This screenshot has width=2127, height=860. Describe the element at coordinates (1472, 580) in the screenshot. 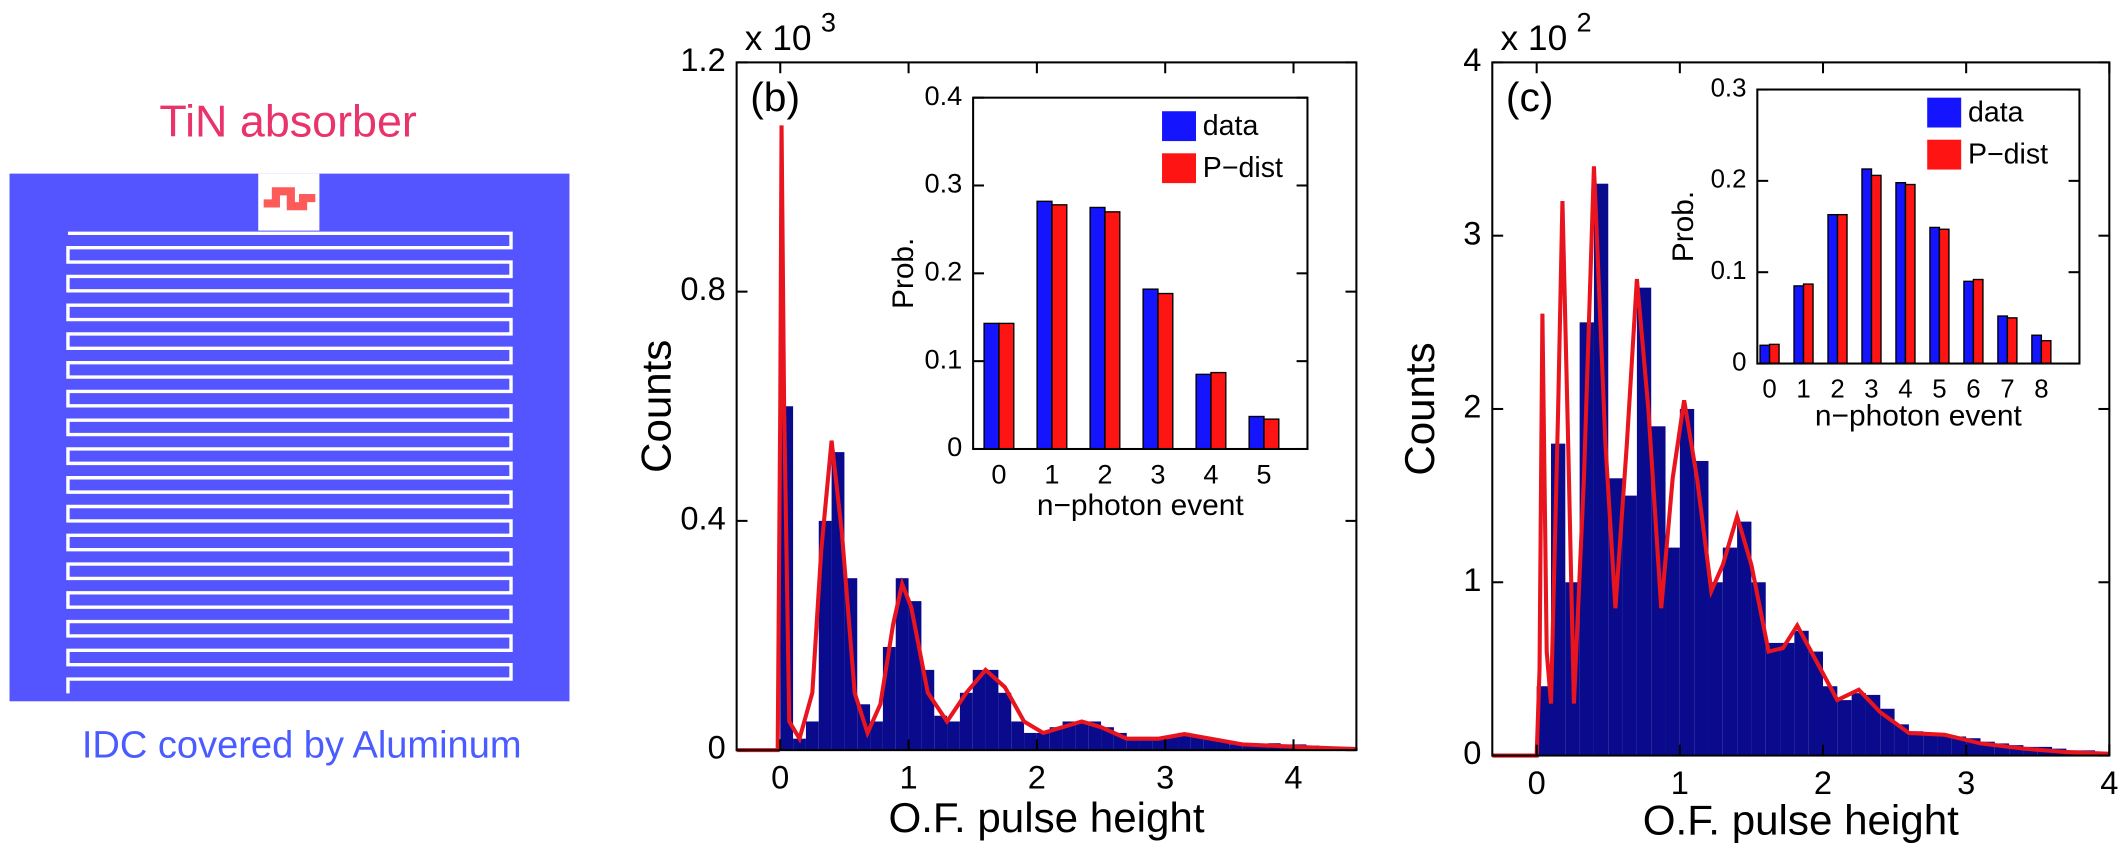

I see `y-tick-label: 1` at that location.